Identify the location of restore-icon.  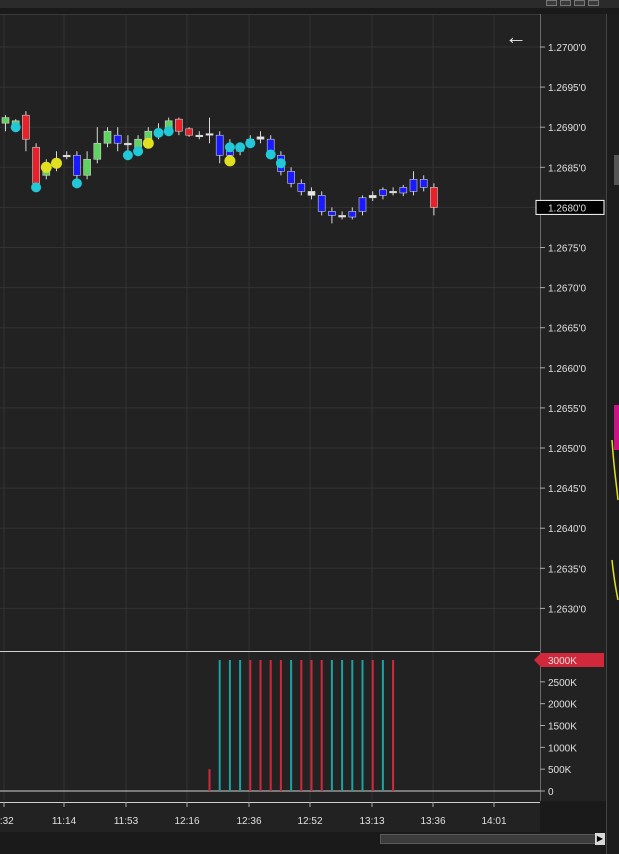
(565, 3).